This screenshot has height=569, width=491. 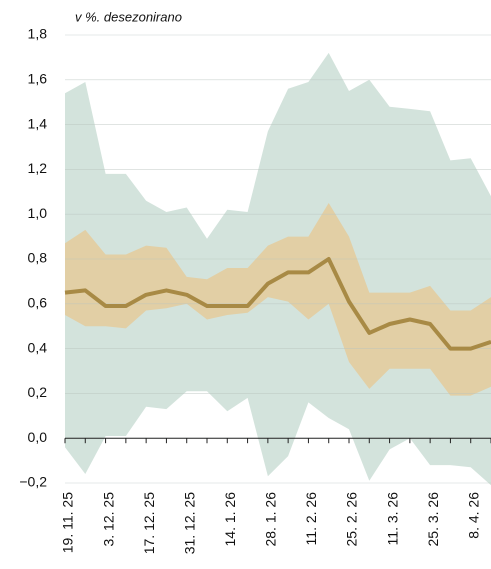 What do you see at coordinates (473, 515) in the screenshot?
I see `x-tick-label: 8. 4. 26` at bounding box center [473, 515].